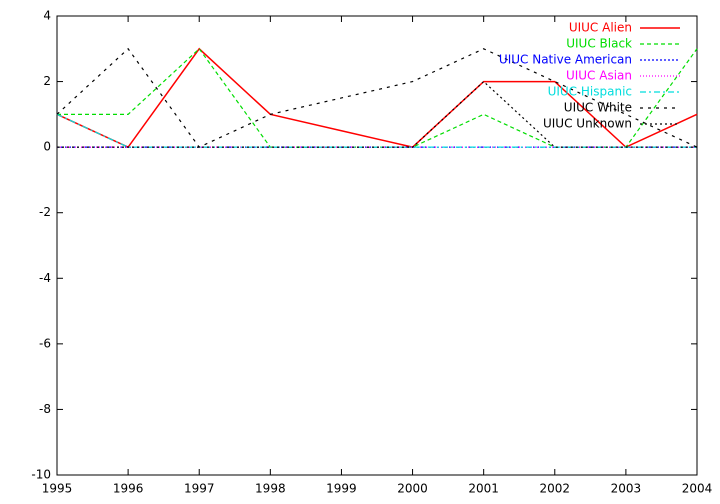  What do you see at coordinates (45, 212) in the screenshot?
I see `y-tick-label: -2` at bounding box center [45, 212].